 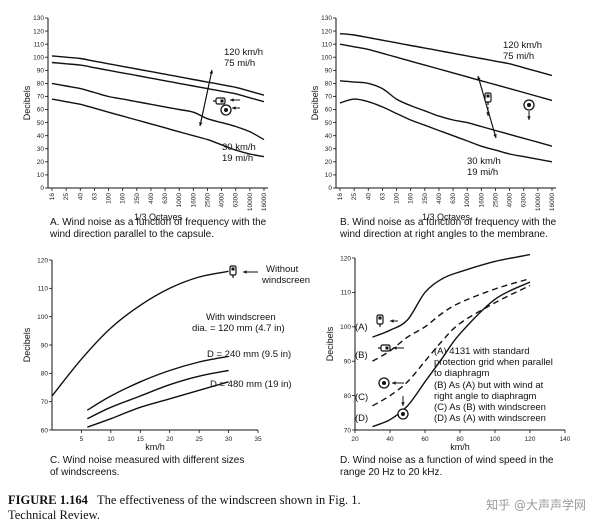 I want to click on panel-a-x-tick-label: 63, so click(x=94, y=197).